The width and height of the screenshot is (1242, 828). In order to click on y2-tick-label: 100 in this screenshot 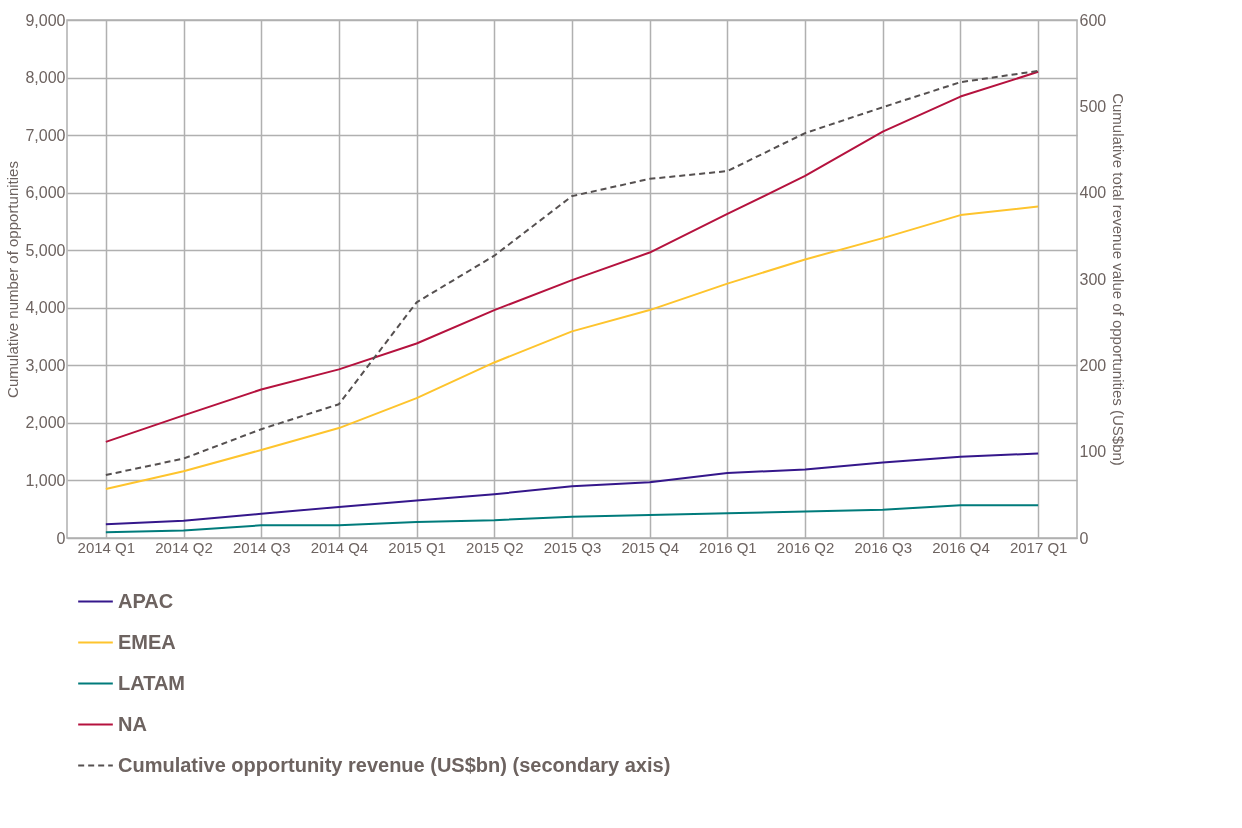, I will do `click(1093, 452)`.